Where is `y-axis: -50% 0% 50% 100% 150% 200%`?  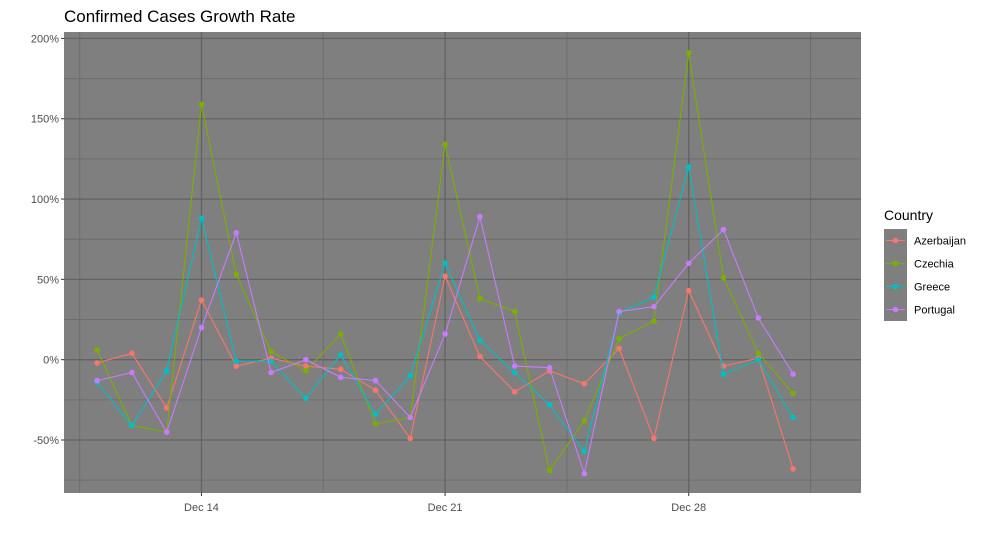
y-axis: -50% 0% 50% 100% 150% 200% is located at coordinates (47, 240).